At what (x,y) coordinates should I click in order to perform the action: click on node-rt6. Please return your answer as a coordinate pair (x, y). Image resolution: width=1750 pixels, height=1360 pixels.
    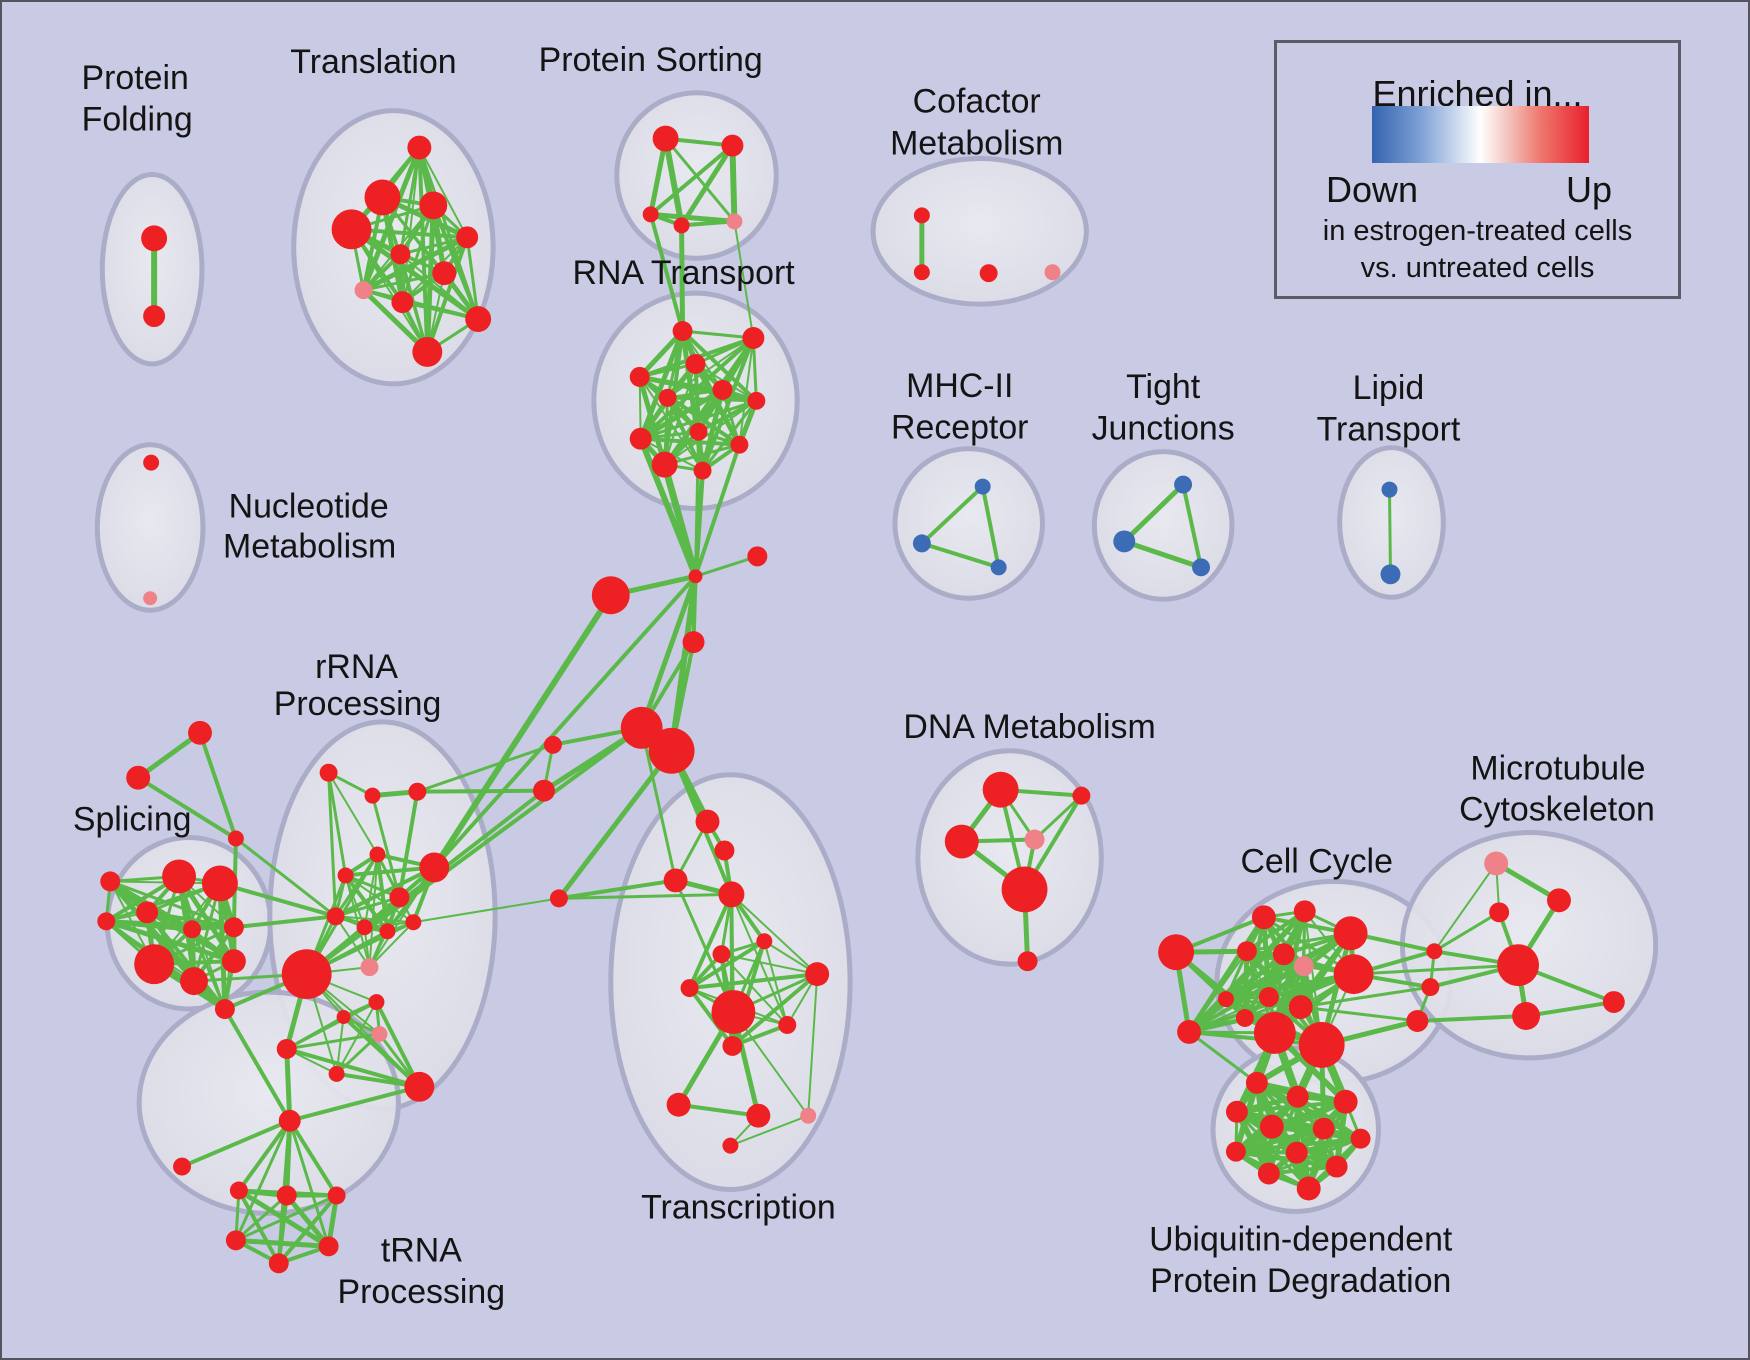
    Looking at the image, I should click on (667, 397).